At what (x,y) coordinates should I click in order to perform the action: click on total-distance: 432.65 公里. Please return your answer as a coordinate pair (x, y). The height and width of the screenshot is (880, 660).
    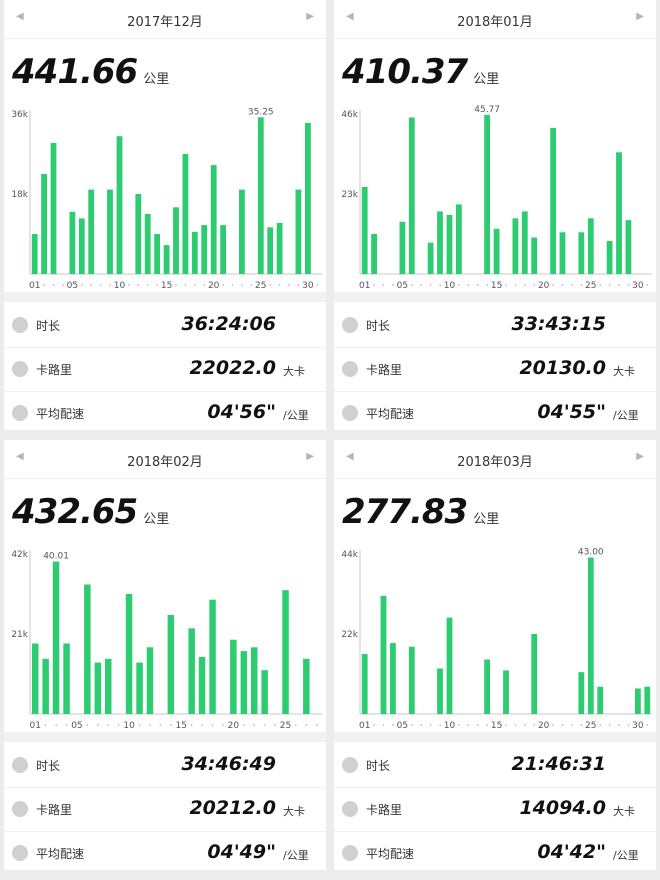
    Looking at the image, I should click on (90, 515).